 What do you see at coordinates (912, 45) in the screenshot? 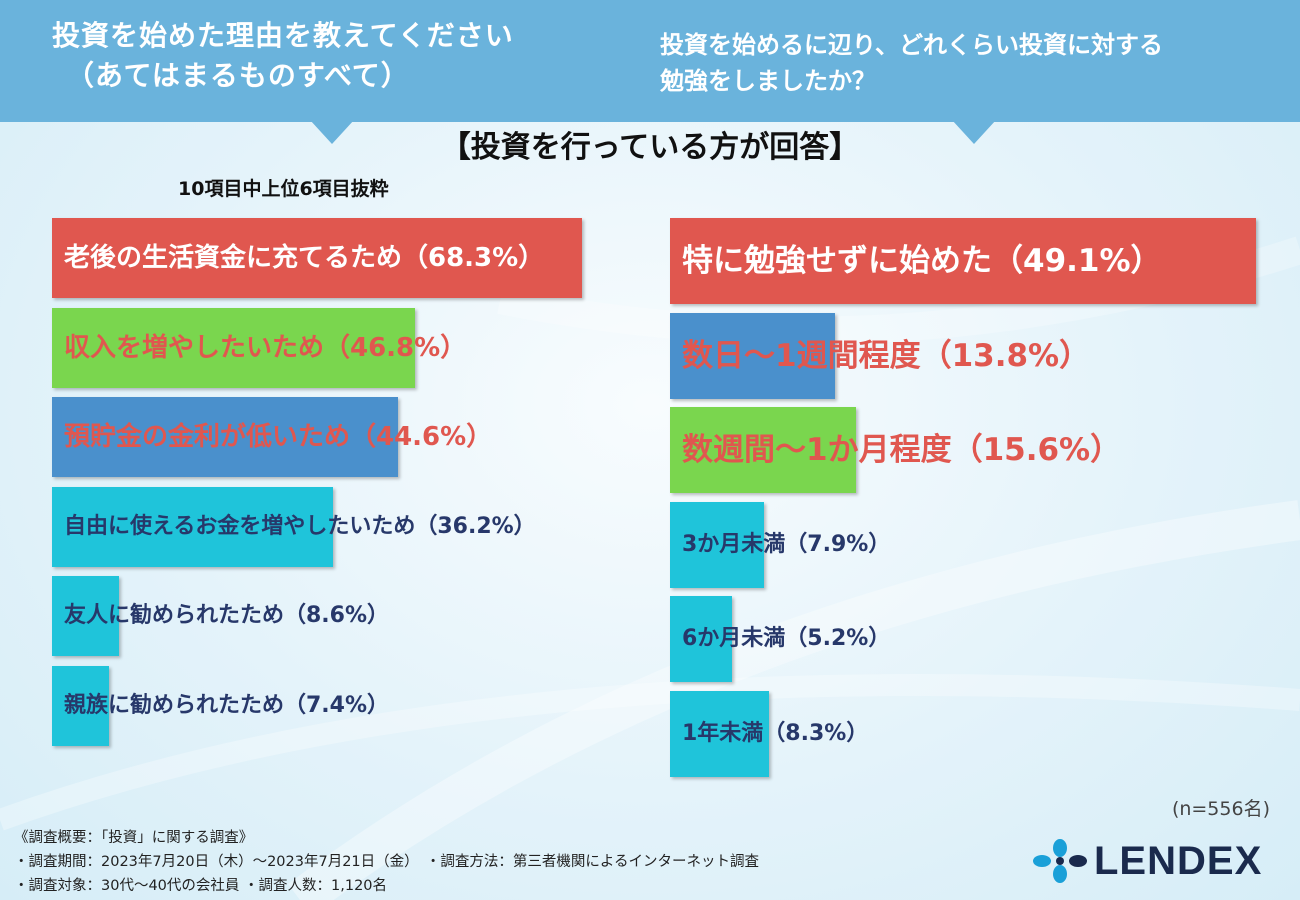
I see `right-question-line1: 投資を始めるに辺り、どれくらい投資に対する` at bounding box center [912, 45].